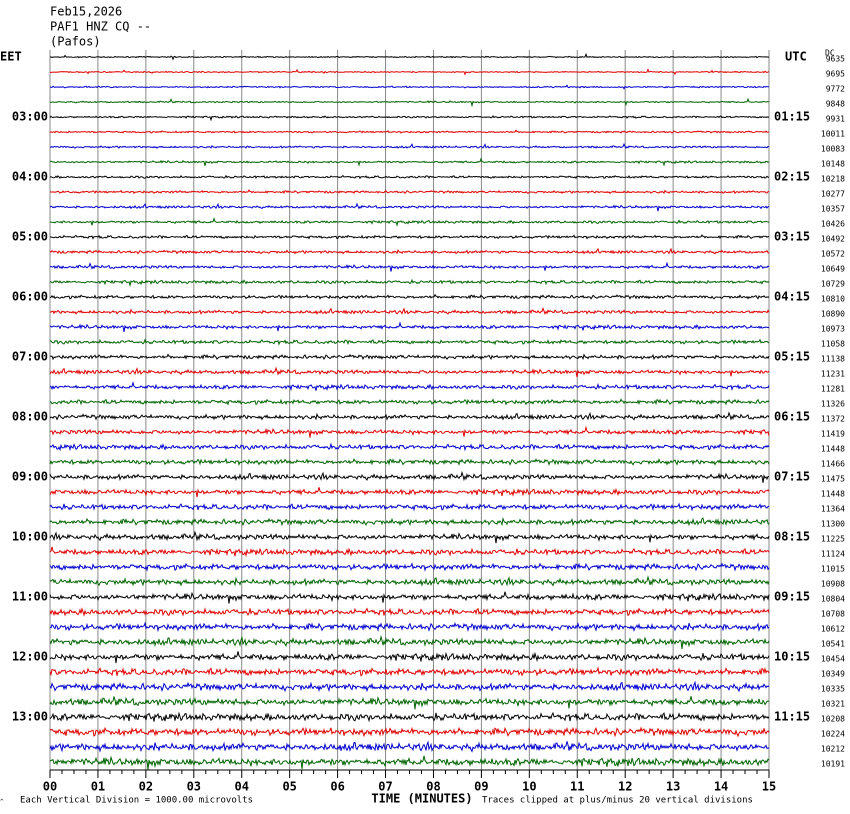 This screenshot has width=850, height=814. What do you see at coordinates (833, 554) in the screenshot?
I see `dc-value: 11124` at bounding box center [833, 554].